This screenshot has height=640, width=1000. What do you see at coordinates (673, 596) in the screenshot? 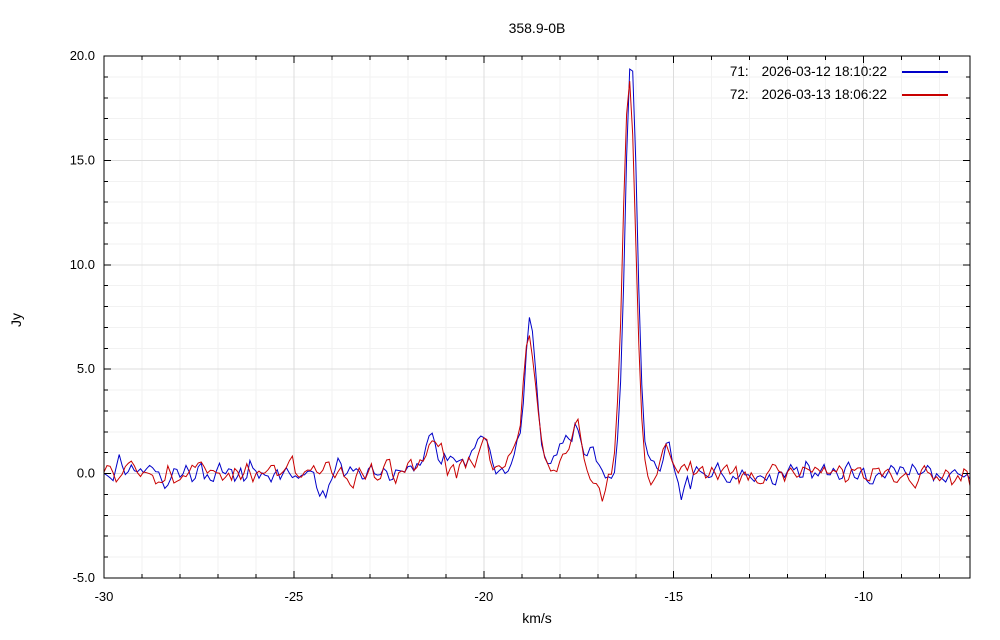
I see `x-tick-label: -15` at bounding box center [673, 596].